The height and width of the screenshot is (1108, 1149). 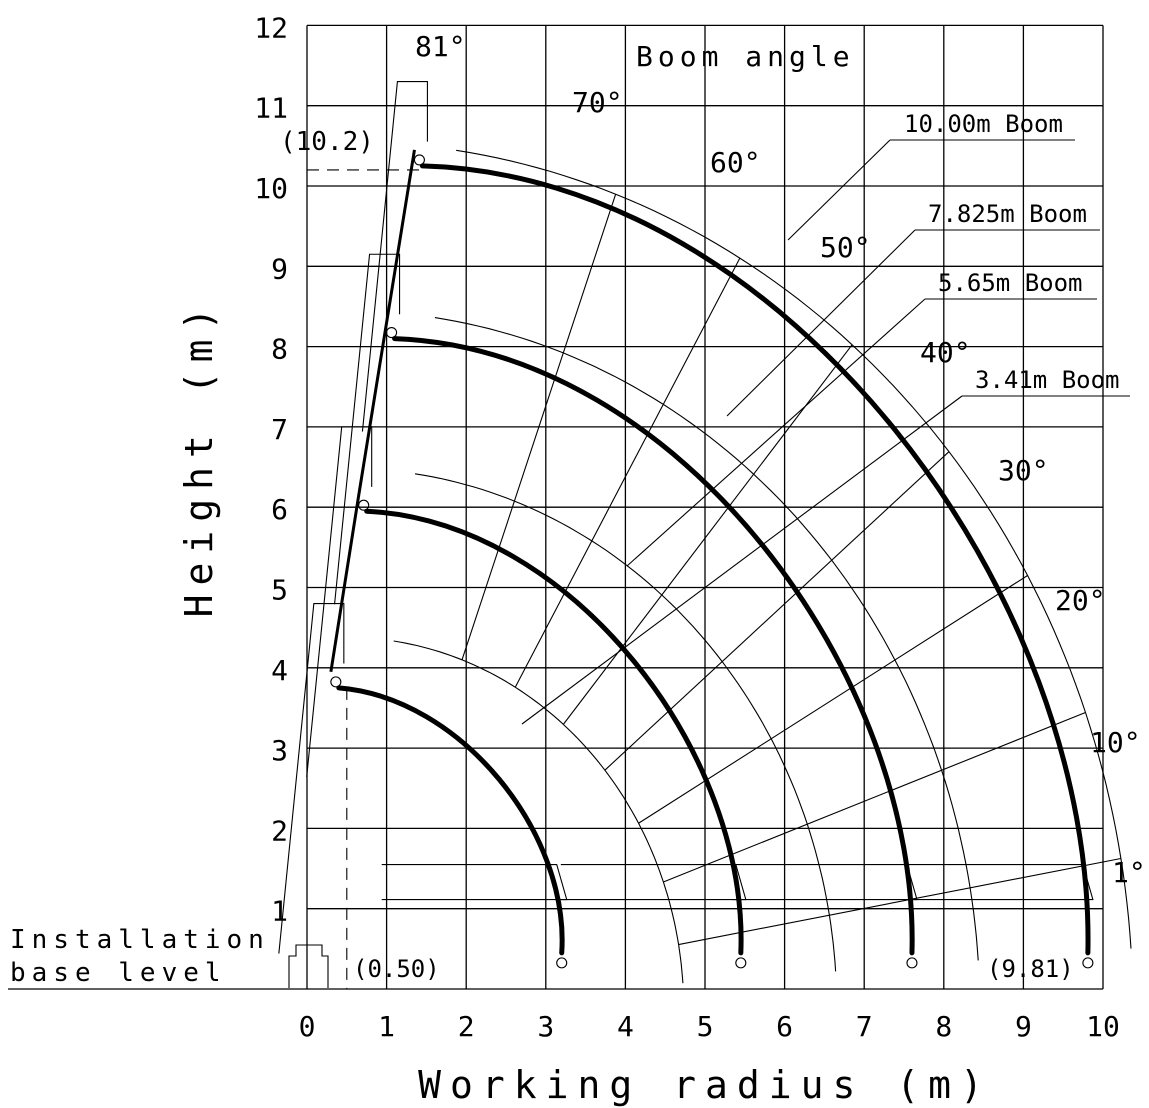 What do you see at coordinates (271, 108) in the screenshot?
I see `y-tick-label-11: 11` at bounding box center [271, 108].